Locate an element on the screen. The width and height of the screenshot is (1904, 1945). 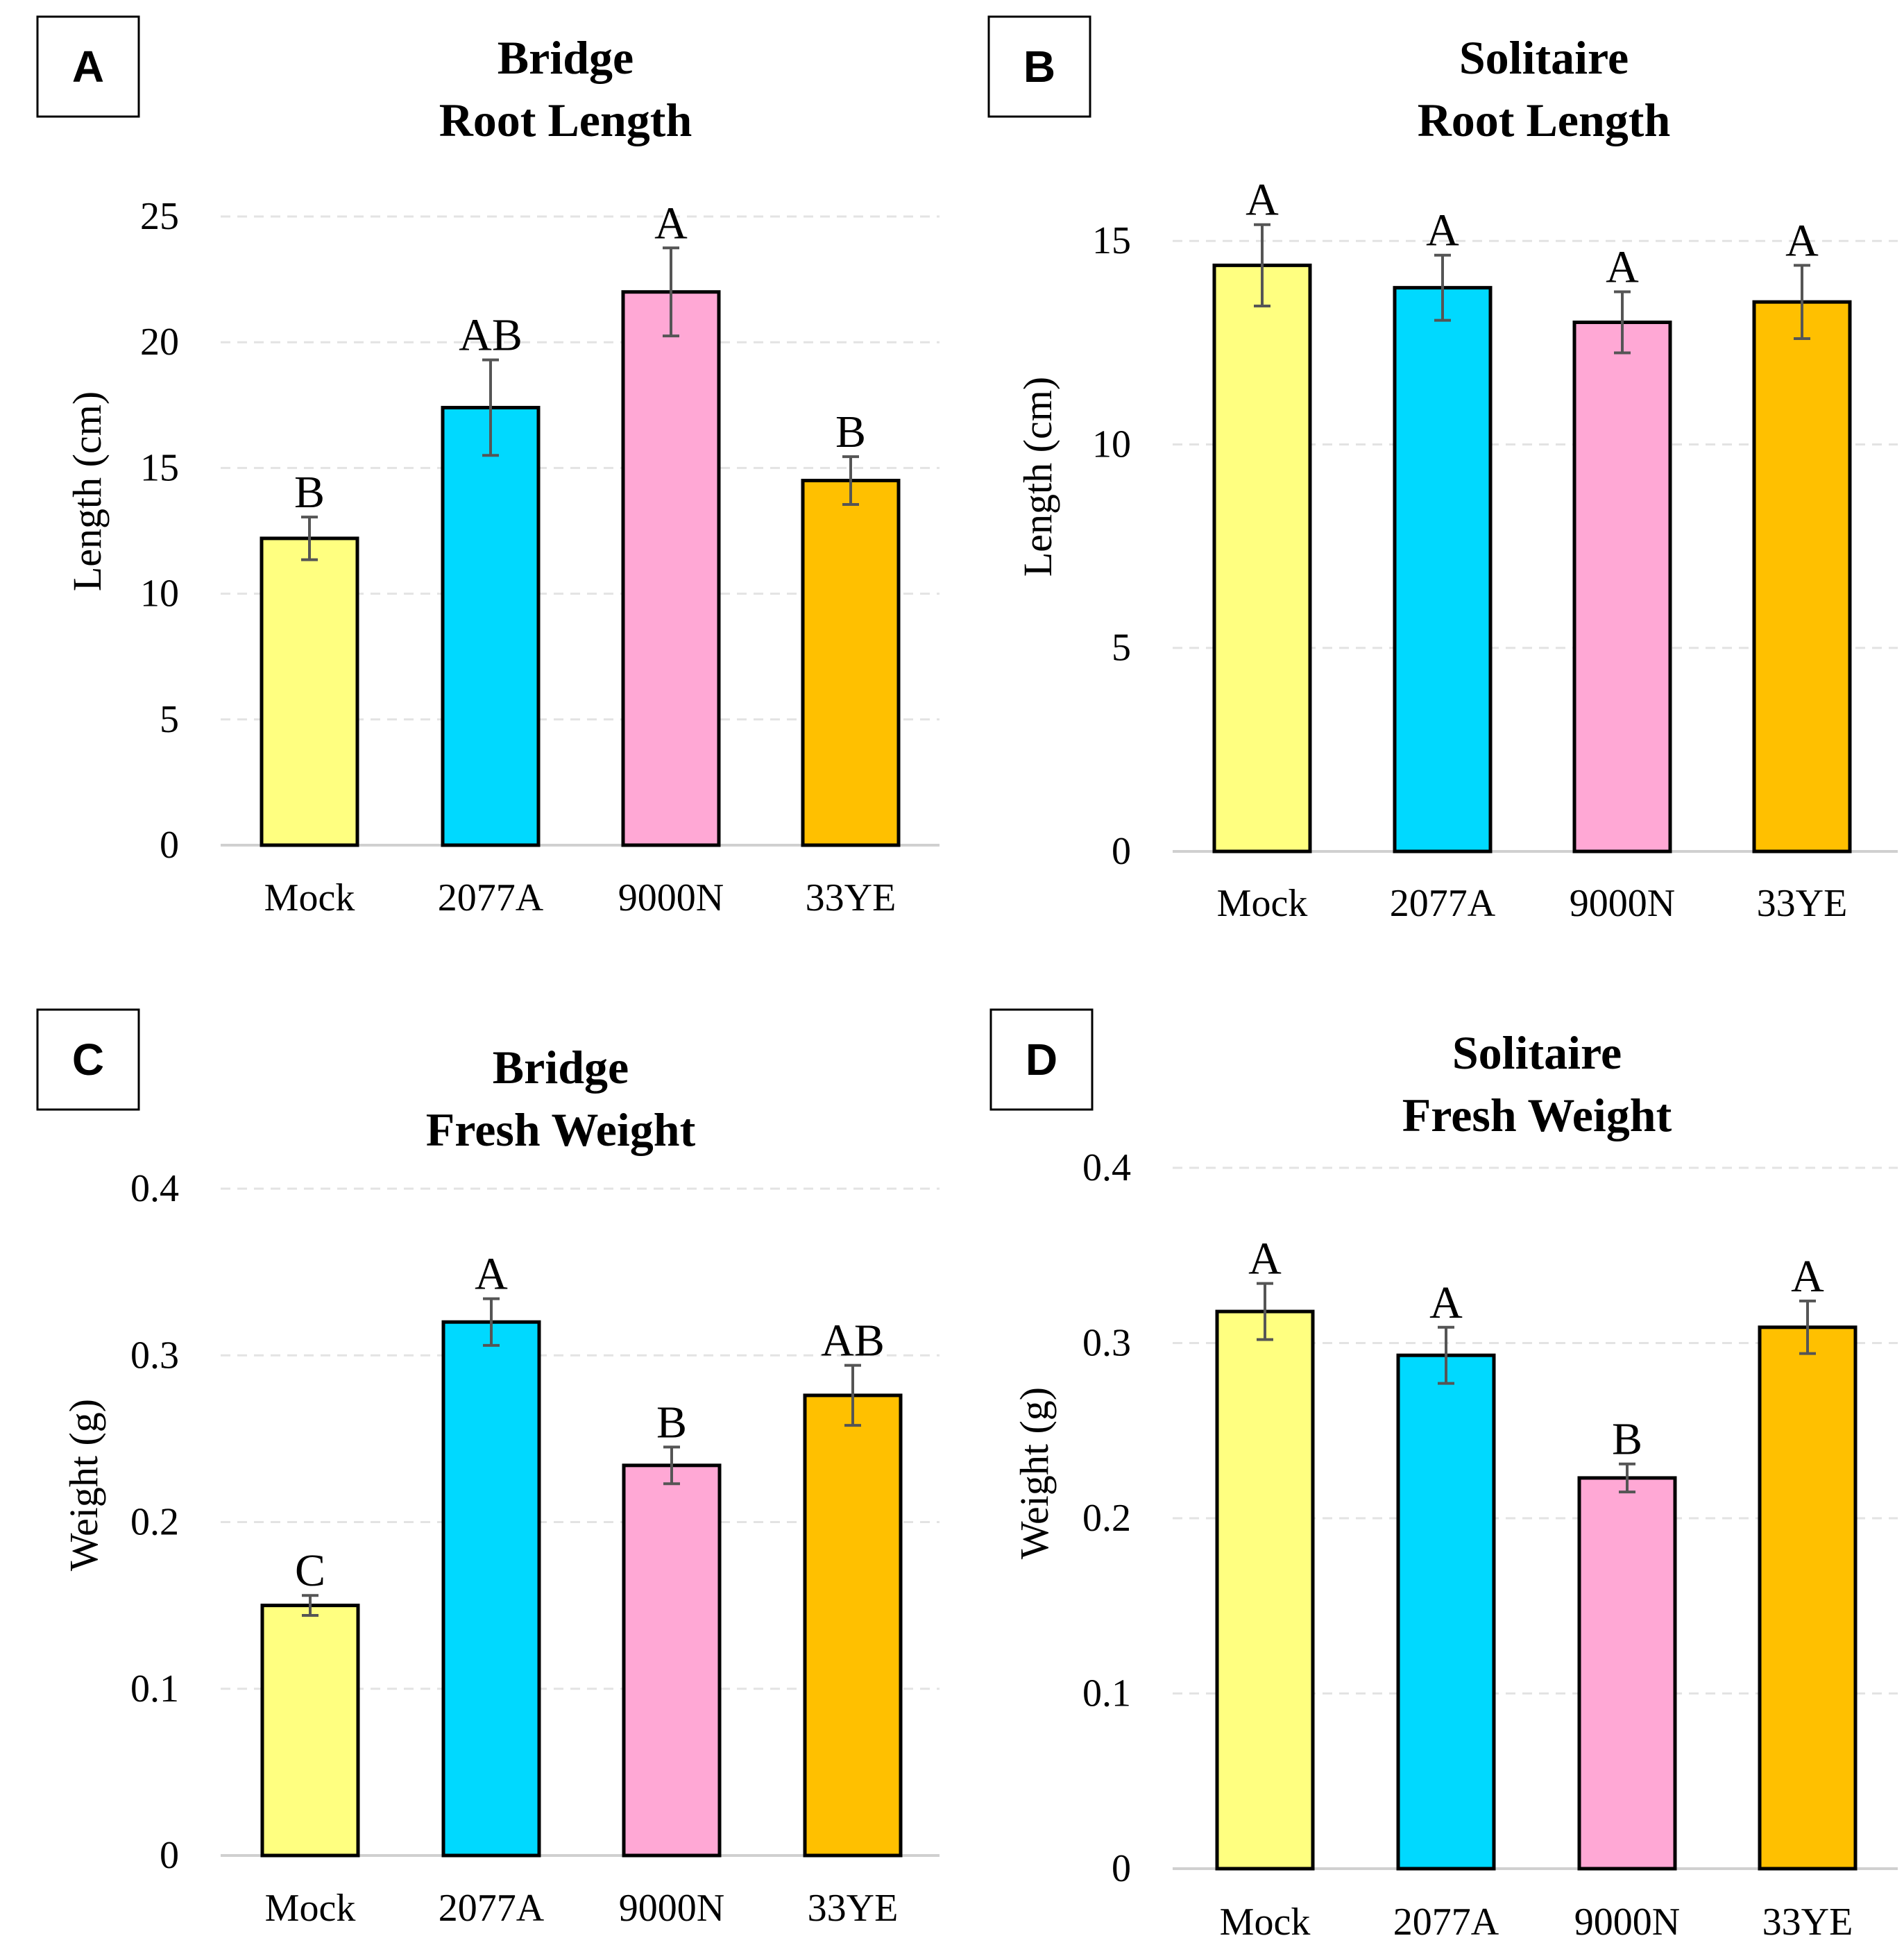
panel-letter: C is located at coordinates (88, 1060).